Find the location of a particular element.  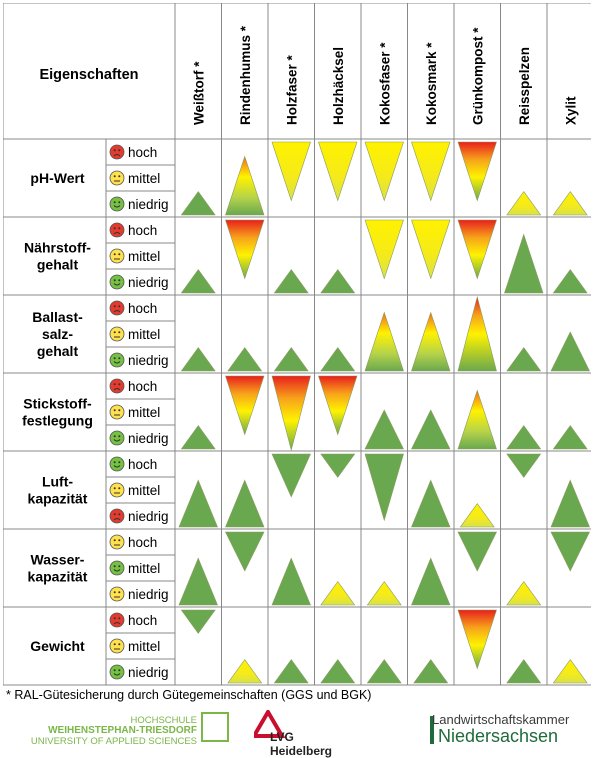

lvg-text: LVG Heidelberg is located at coordinates (301, 744).